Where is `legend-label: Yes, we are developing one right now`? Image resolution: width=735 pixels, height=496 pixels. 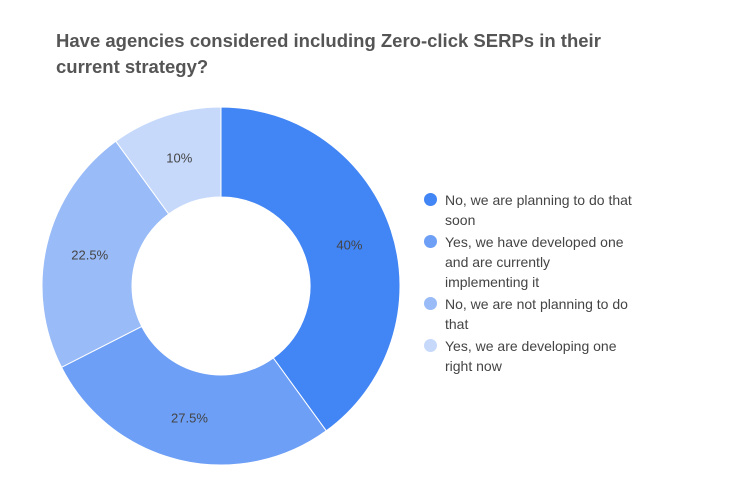 legend-label: Yes, we are developing one right now is located at coordinates (531, 356).